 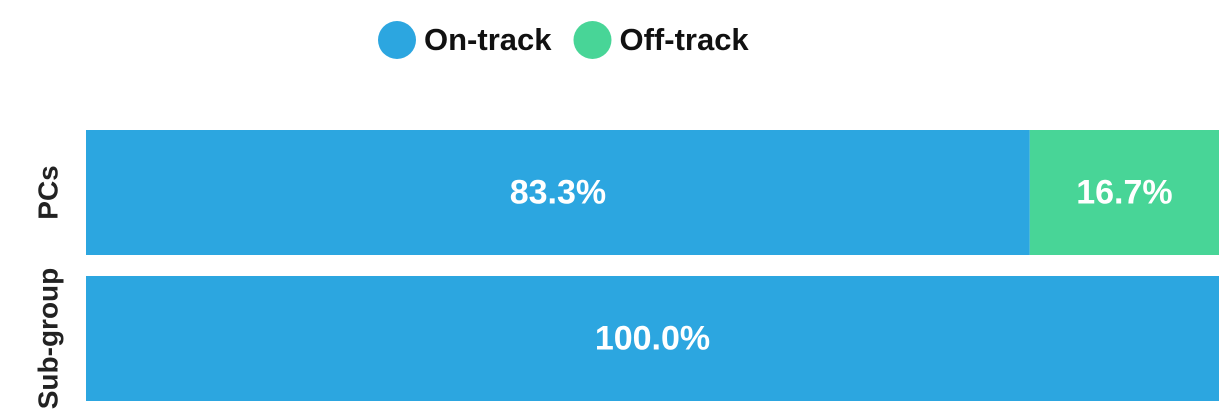 I want to click on category-label: PCs, so click(x=47, y=192).